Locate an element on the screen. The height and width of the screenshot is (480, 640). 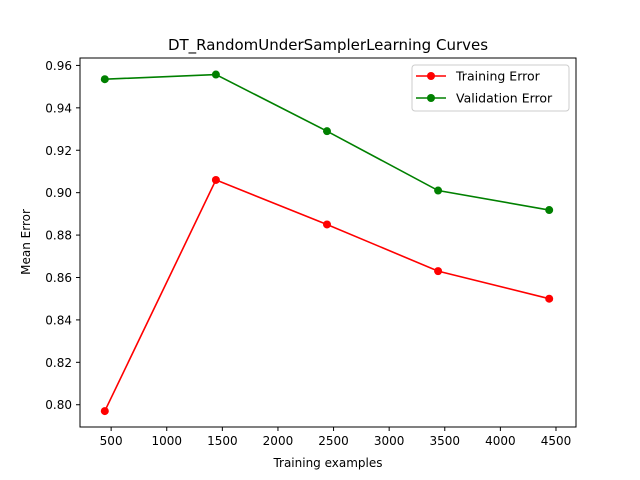
y-axis: 0.80 0.82 0.84 0.86 0.88 0.90 0.92 0.94 0.96 is located at coordinates (62, 235).